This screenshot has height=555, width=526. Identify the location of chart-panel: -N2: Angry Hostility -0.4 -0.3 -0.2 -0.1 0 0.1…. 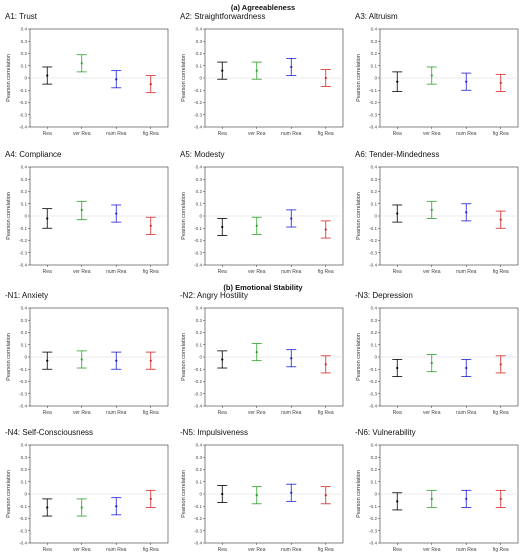
(262, 354).